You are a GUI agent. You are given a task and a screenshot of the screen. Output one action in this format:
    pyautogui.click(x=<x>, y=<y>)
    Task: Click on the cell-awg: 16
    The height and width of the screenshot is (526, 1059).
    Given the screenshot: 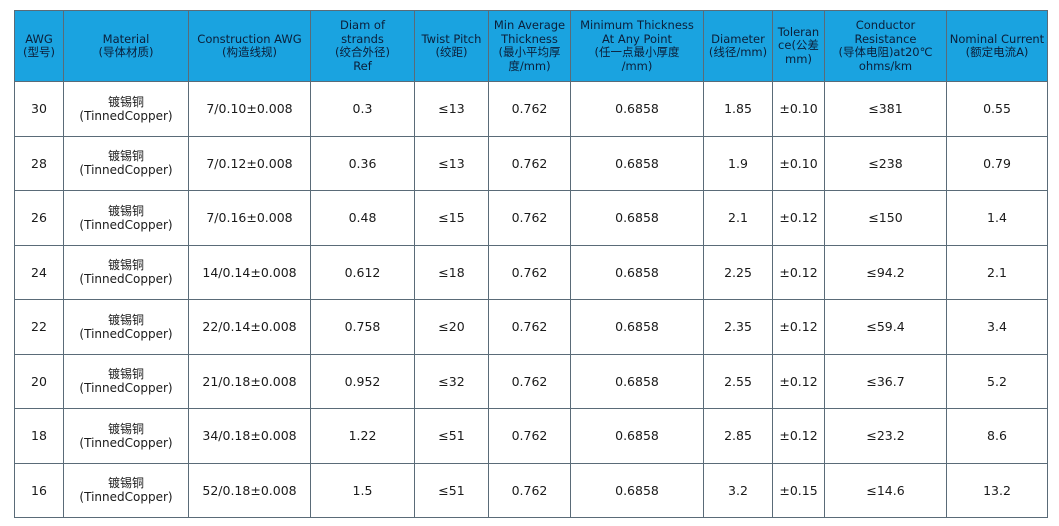 What is the action you would take?
    pyautogui.click(x=39, y=490)
    